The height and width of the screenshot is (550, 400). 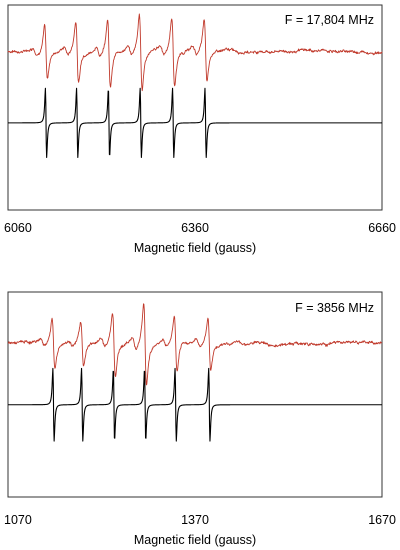 What do you see at coordinates (18, 520) in the screenshot?
I see `x-tick-label: 1070` at bounding box center [18, 520].